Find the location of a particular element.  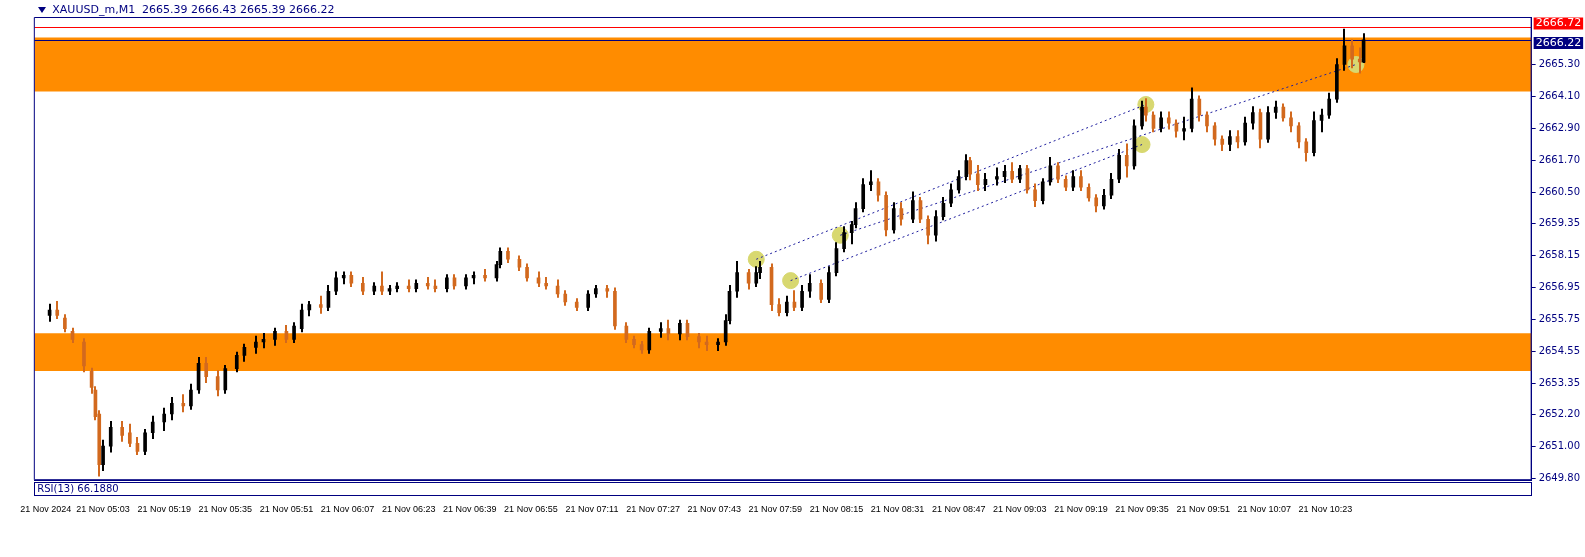

x-tick-label: 21 Nov 06:23 is located at coordinates (408, 509).